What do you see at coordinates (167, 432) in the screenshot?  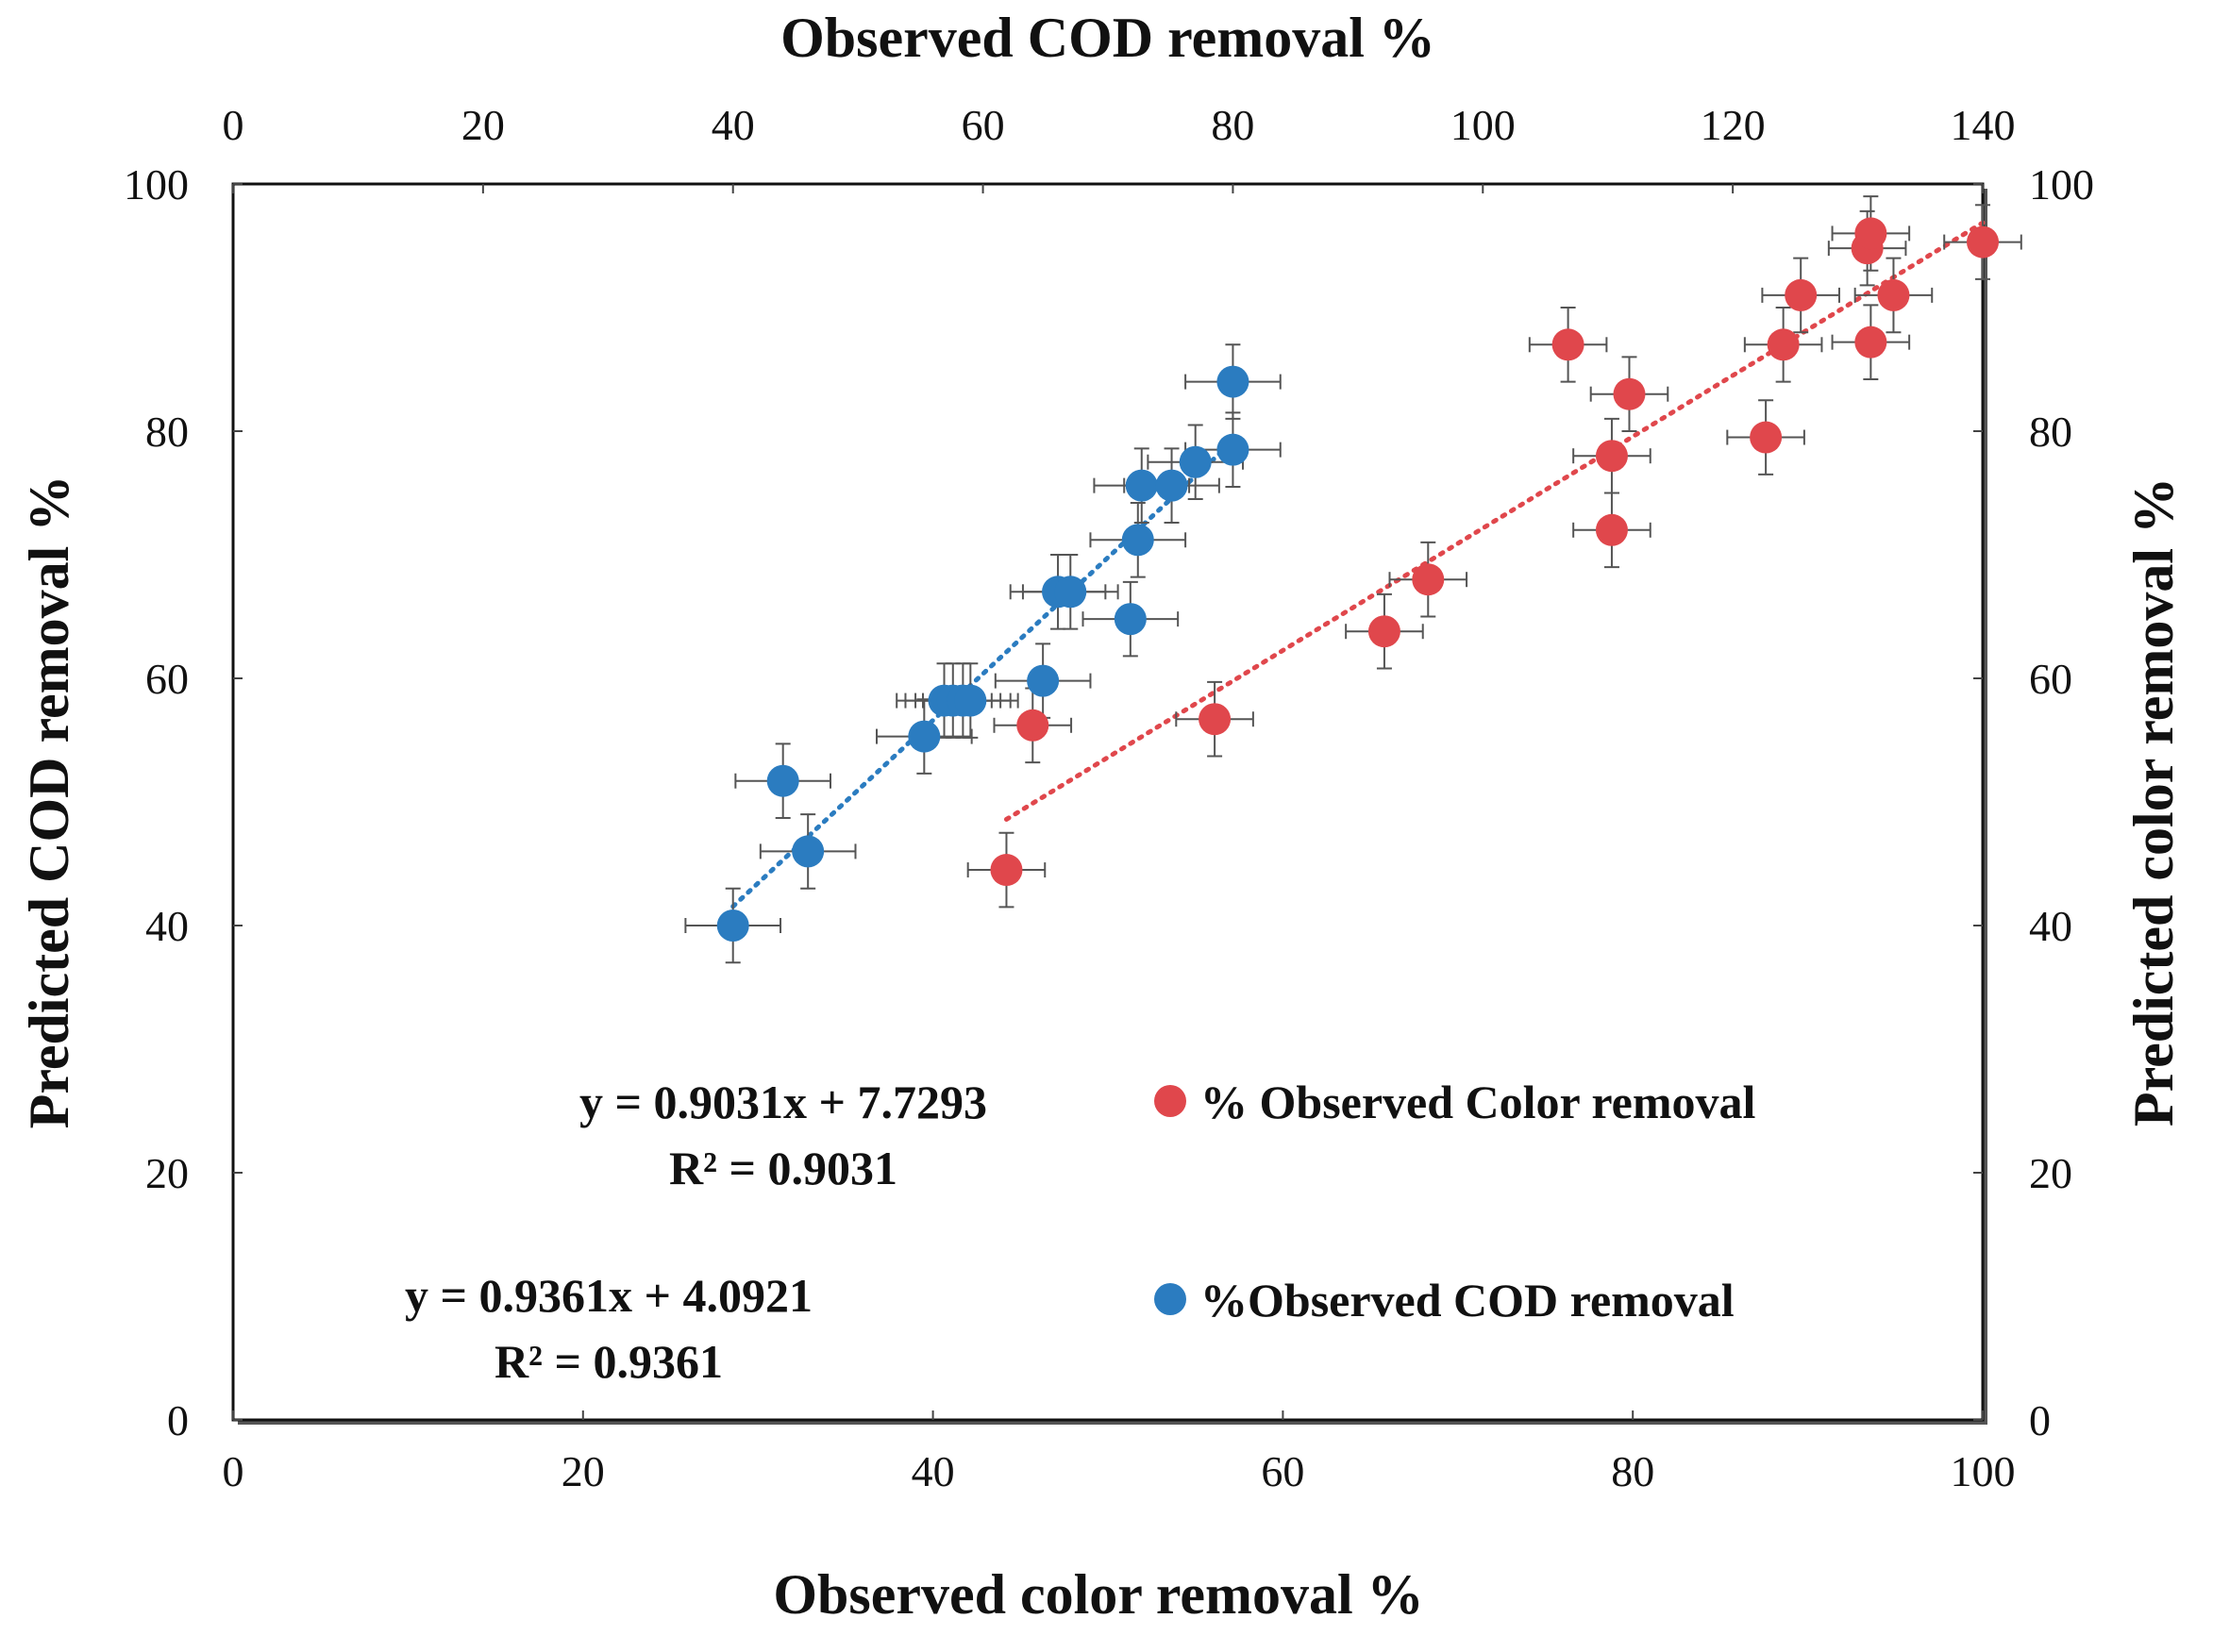 I see `y-left-tick-label: 80` at bounding box center [167, 432].